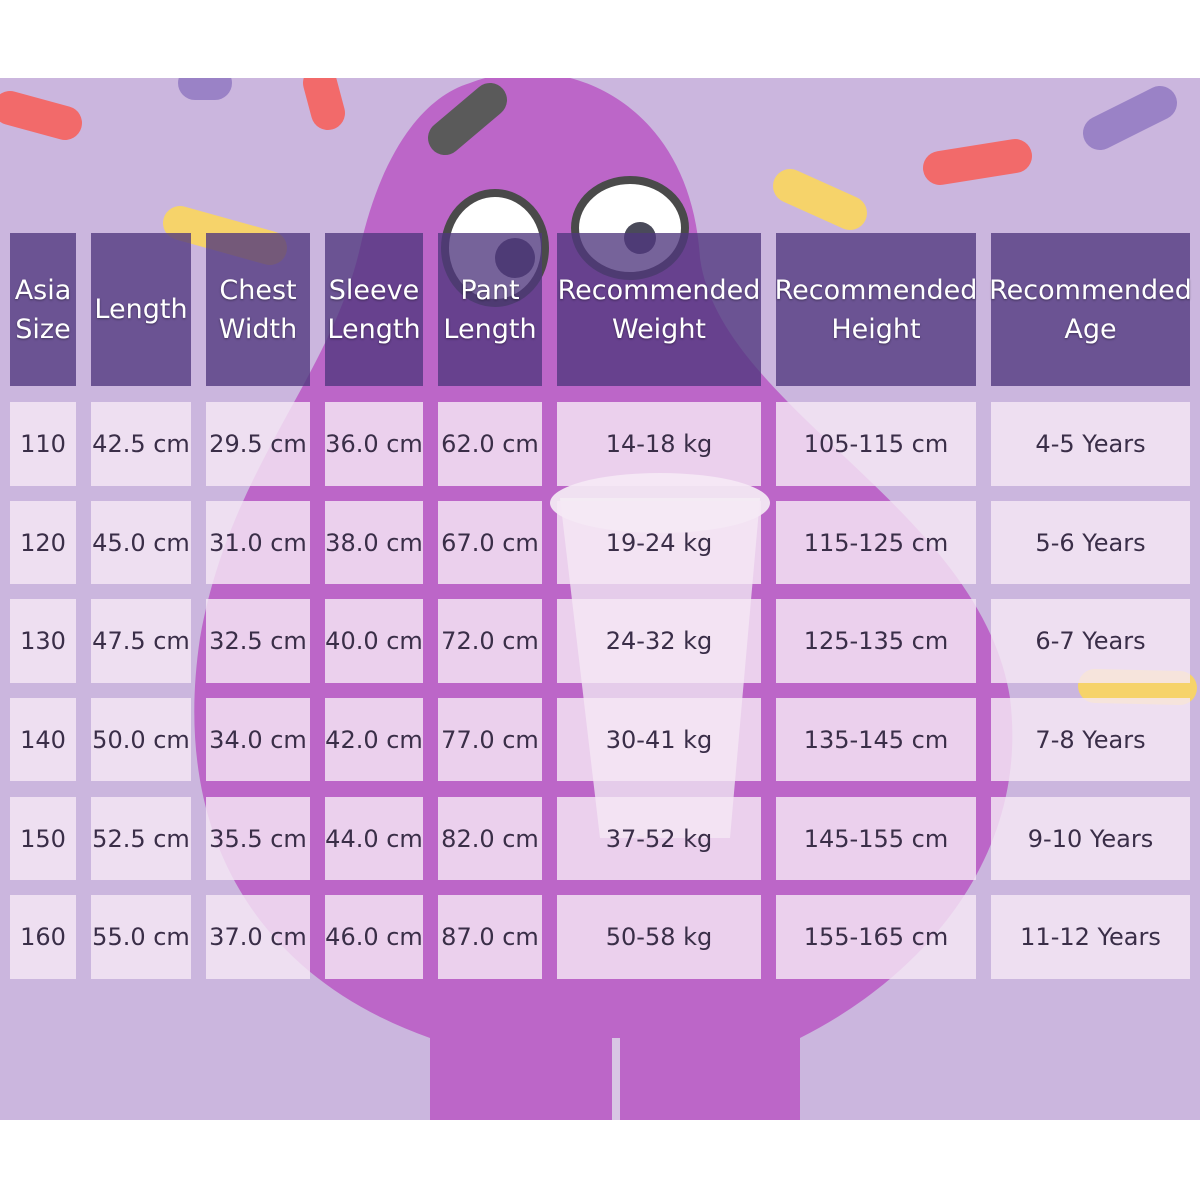 The width and height of the screenshot is (1200, 1200). What do you see at coordinates (374, 937) in the screenshot?
I see `table-cell: 46.0 cm` at bounding box center [374, 937].